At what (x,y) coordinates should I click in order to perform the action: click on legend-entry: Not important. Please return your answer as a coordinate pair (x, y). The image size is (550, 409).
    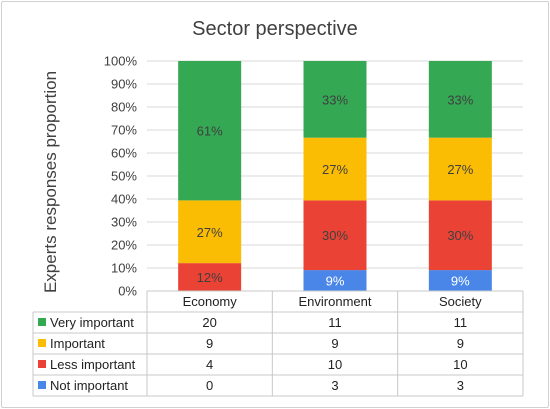
    Looking at the image, I should click on (89, 385).